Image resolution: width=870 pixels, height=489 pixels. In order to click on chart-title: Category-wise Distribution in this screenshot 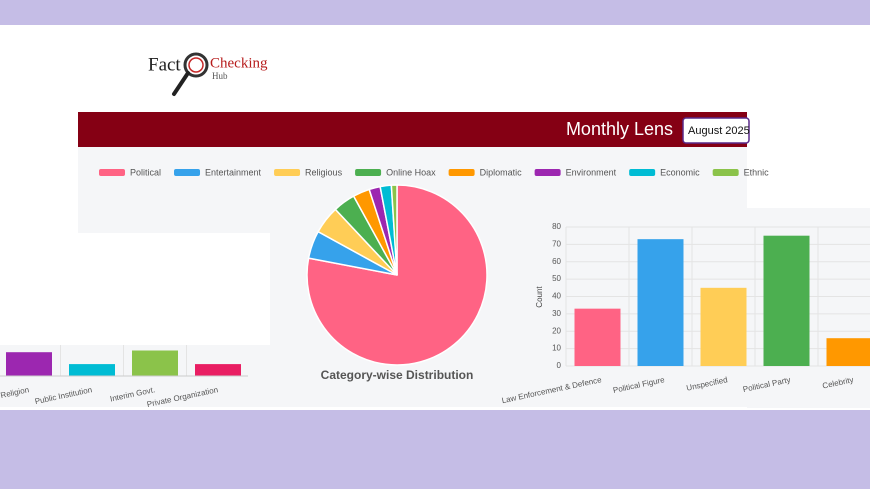, I will do `click(397, 375)`.